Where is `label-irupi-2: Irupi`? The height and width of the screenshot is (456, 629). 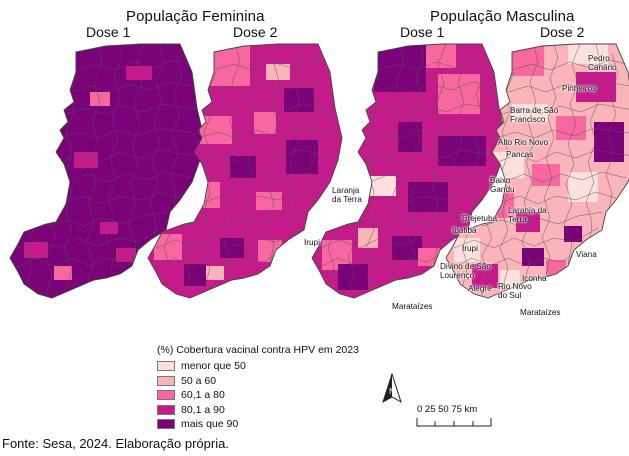
label-irupi-2: Irupi is located at coordinates (470, 248).